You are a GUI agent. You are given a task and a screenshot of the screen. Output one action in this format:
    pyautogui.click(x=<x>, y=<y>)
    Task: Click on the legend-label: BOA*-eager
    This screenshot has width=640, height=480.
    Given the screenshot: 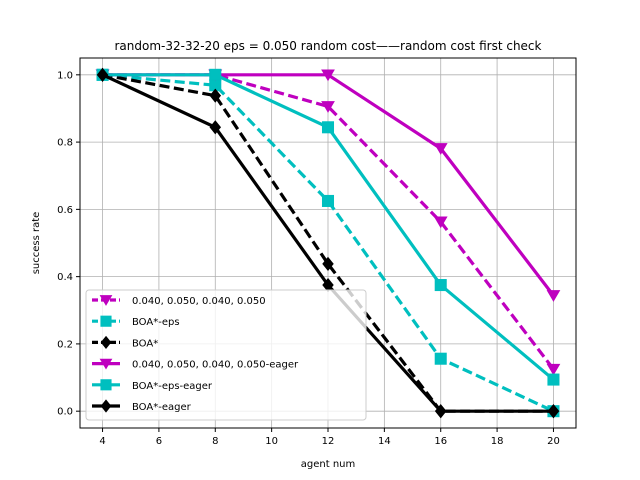 What is the action you would take?
    pyautogui.click(x=162, y=407)
    